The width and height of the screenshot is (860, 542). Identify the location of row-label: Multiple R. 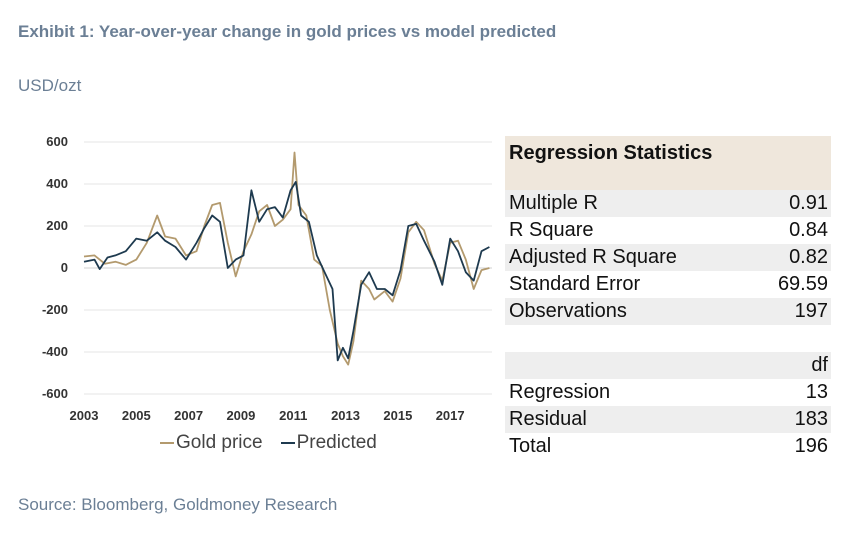
(553, 203).